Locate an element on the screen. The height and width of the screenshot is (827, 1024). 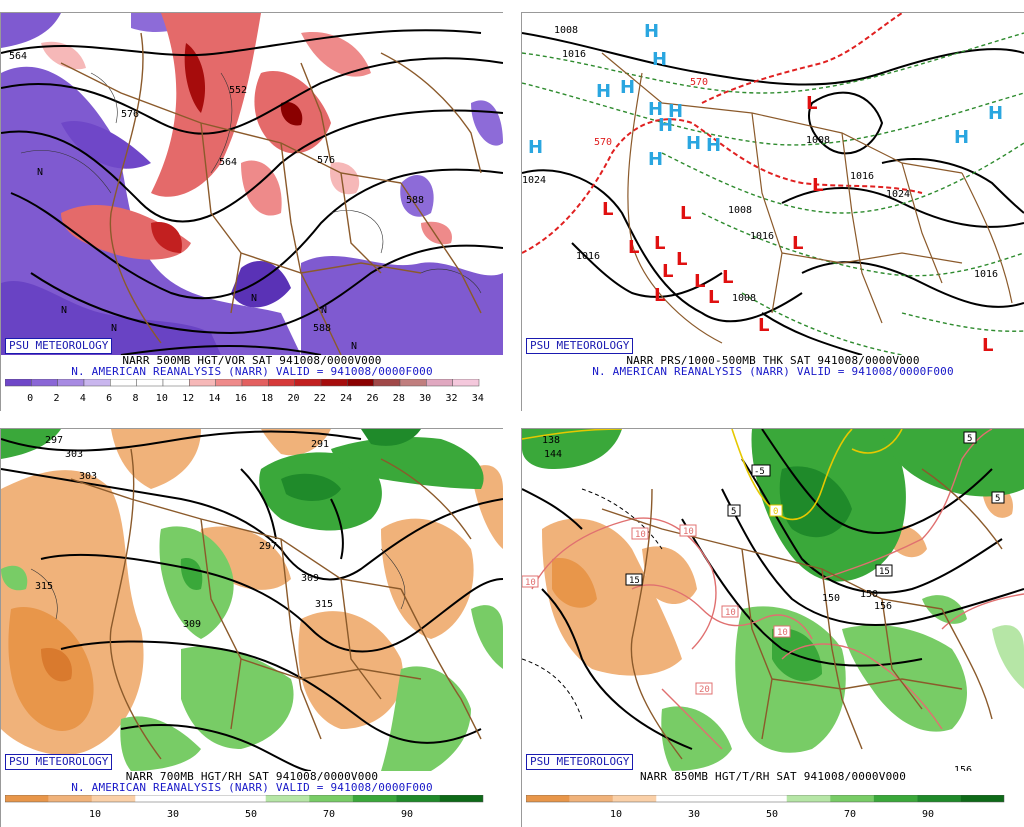
colorbar-tick-label: 10 is located at coordinates (162, 398).